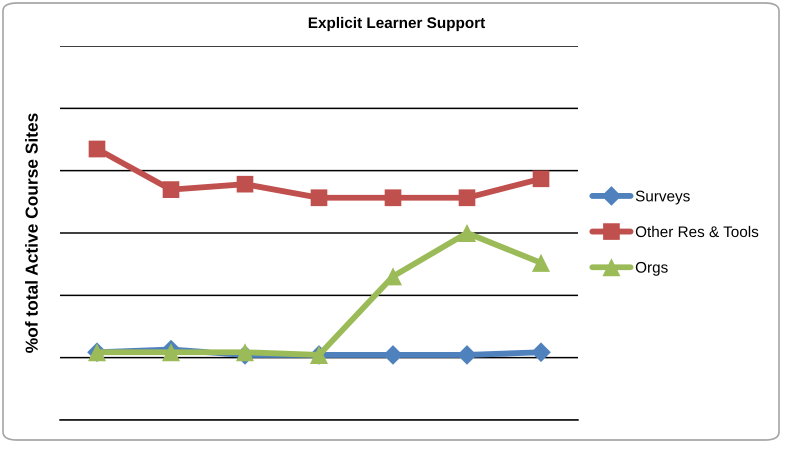  I want to click on y-axis-title: %of total Active Course Sites, so click(31, 233).